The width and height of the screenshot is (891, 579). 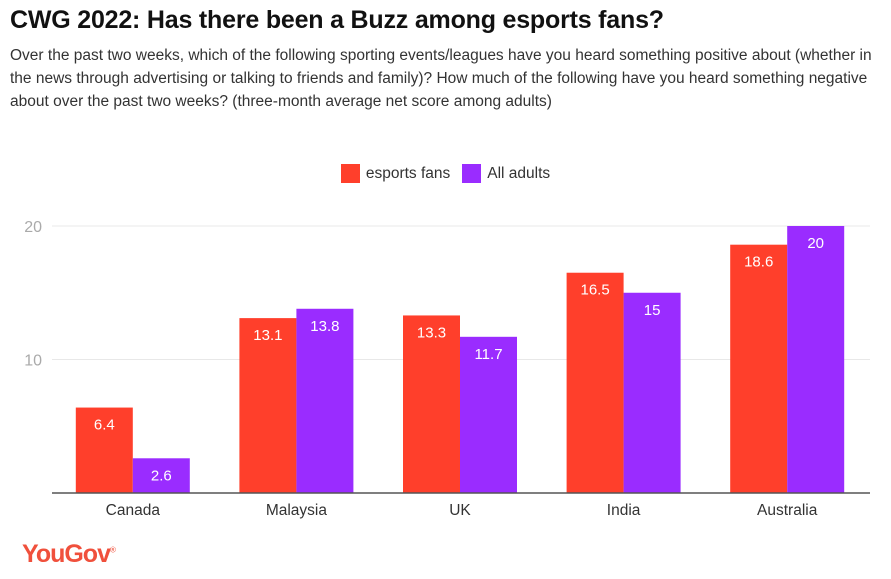 What do you see at coordinates (758, 262) in the screenshot?
I see `data-label: 18.6` at bounding box center [758, 262].